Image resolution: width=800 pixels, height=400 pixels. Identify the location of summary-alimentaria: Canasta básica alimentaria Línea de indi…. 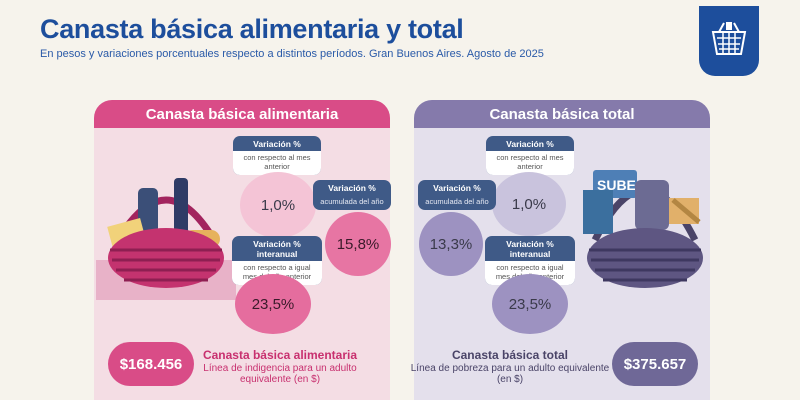
(280, 367).